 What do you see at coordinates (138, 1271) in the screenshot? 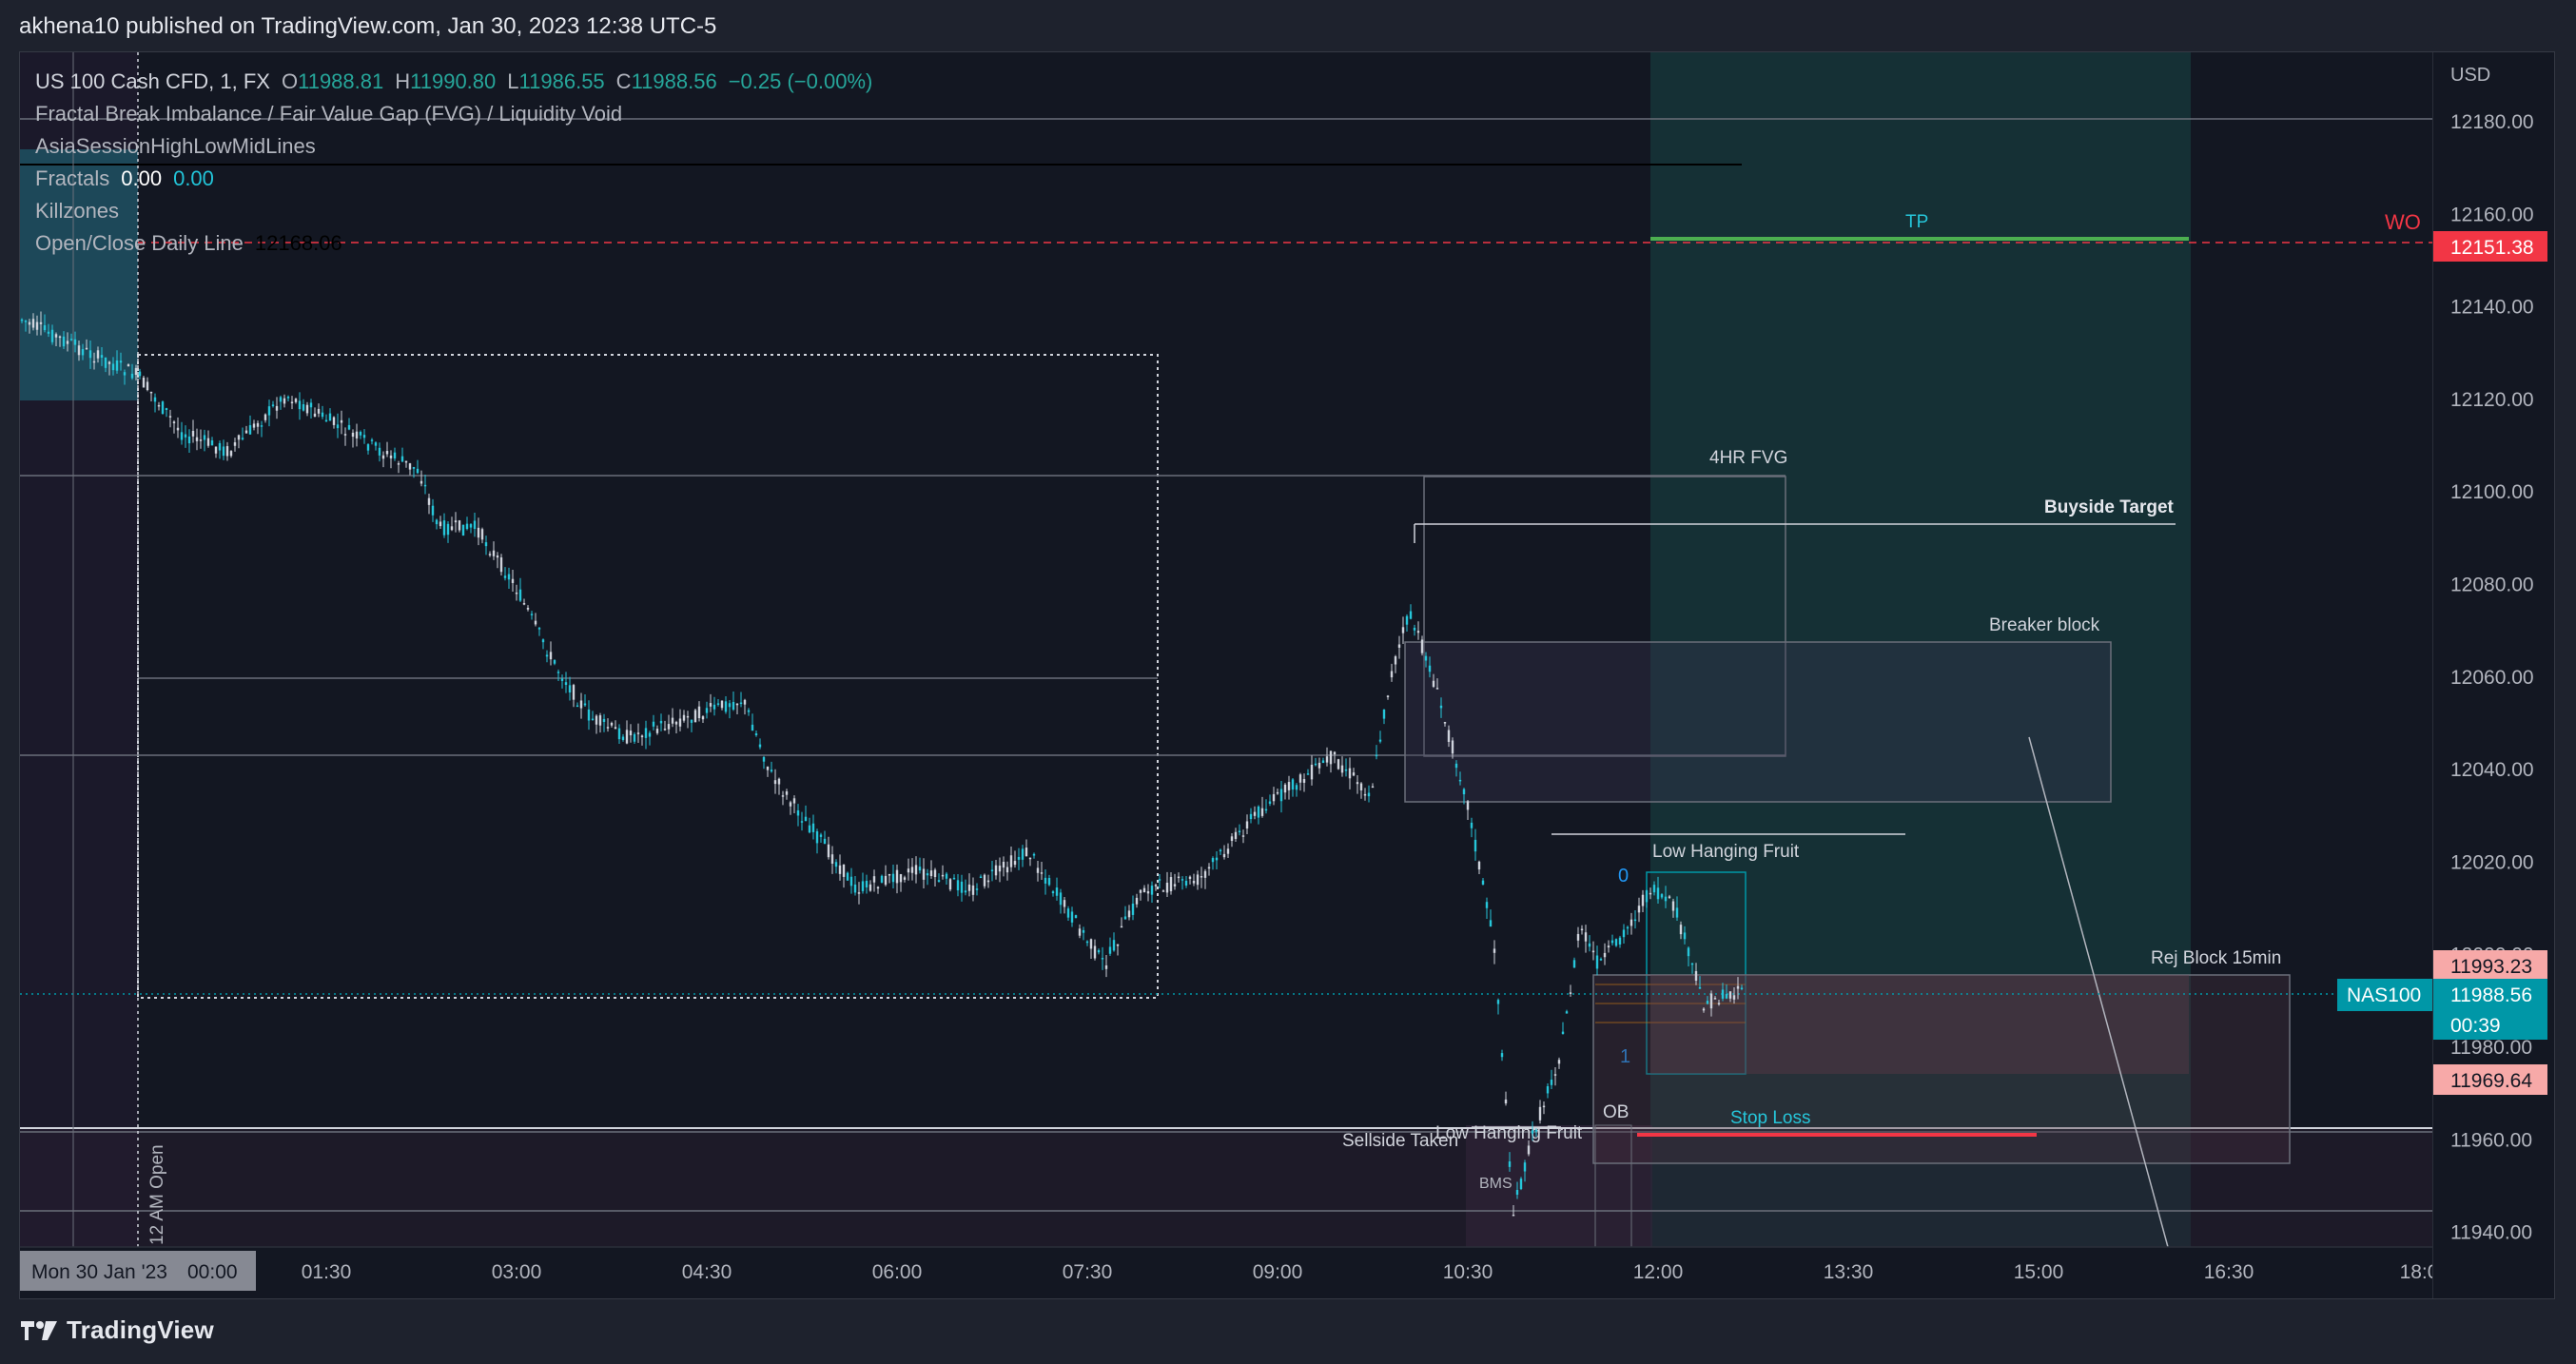
I see `date-badge` at bounding box center [138, 1271].